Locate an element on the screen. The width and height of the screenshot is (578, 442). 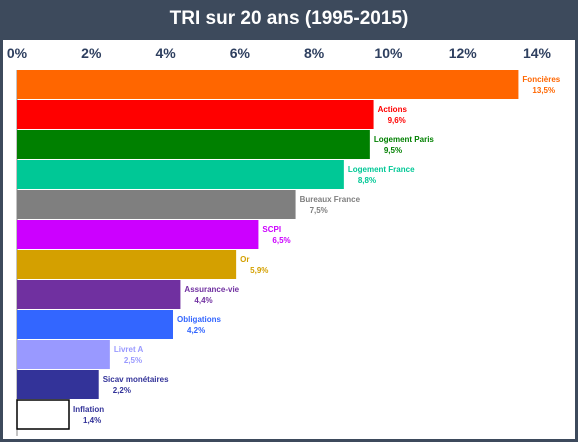
chart-title: TRI sur 20 ans (1995-2015) is located at coordinates (289, 18).